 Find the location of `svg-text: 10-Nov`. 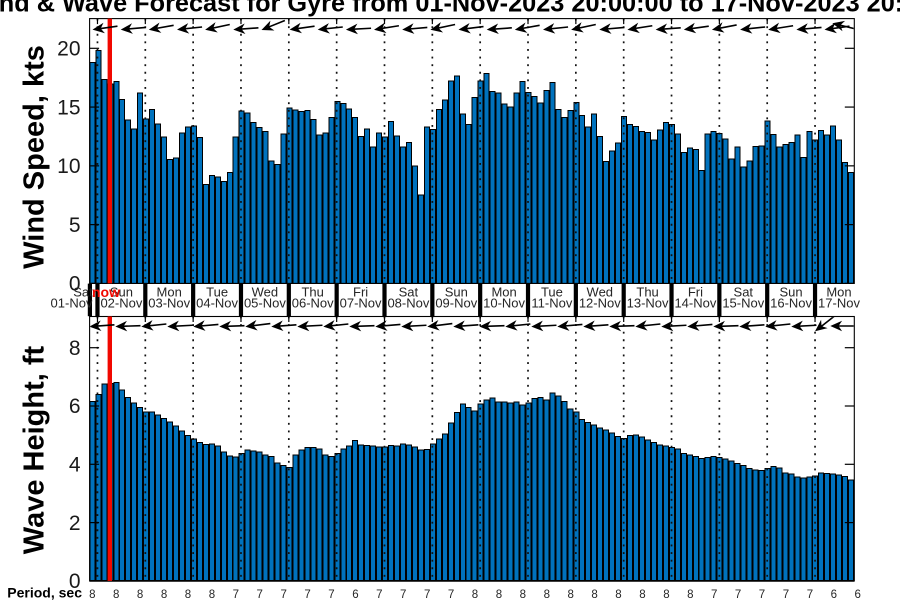

svg-text: 10-Nov is located at coordinates (504, 302).